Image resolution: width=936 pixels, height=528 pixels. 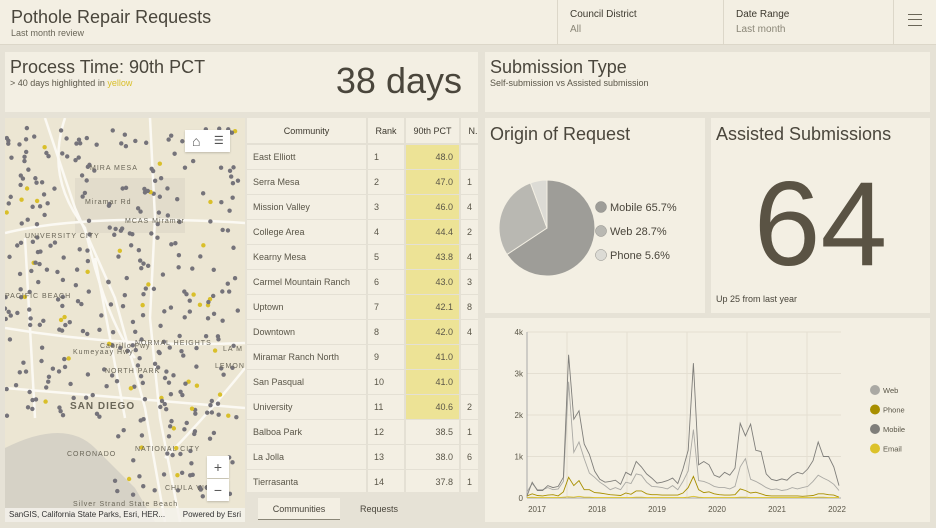 I want to click on table-row: Balboa Park 12 38.5 1, so click(x=362, y=432).